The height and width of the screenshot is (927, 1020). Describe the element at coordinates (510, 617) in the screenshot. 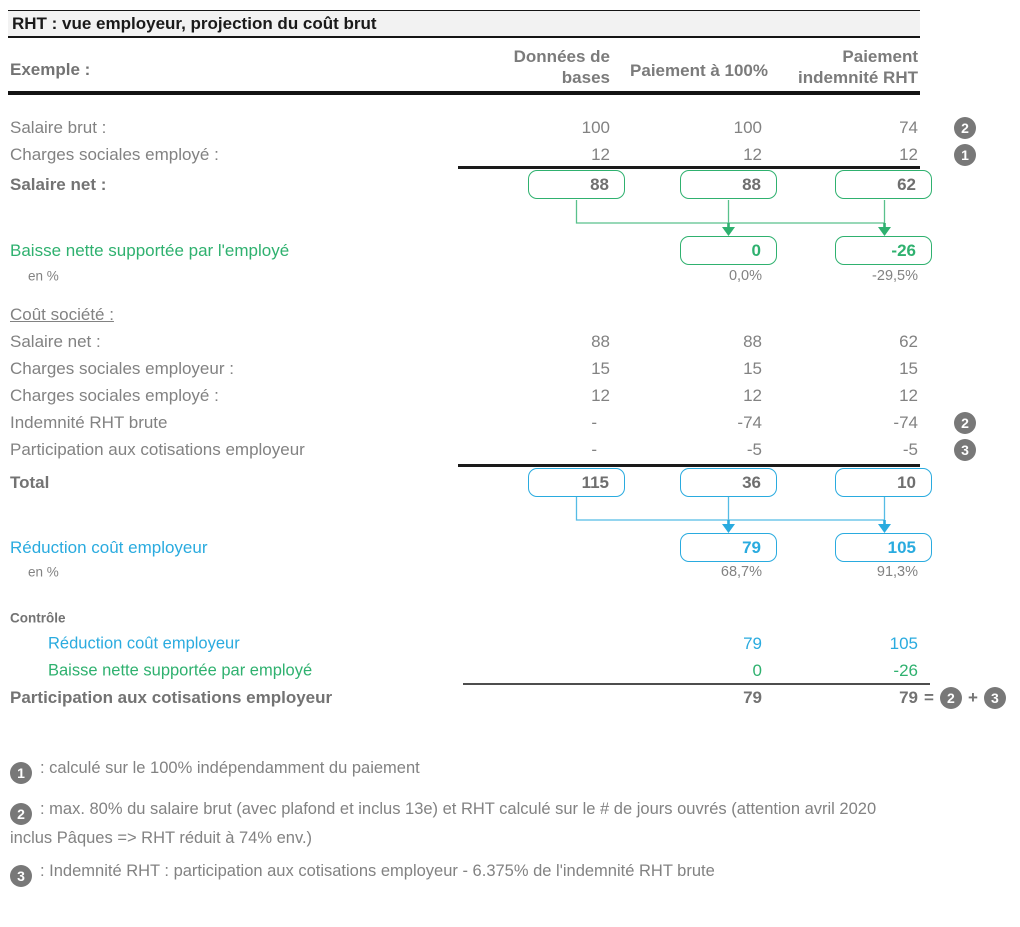

I see `section-heading-controle: Contrôle` at that location.